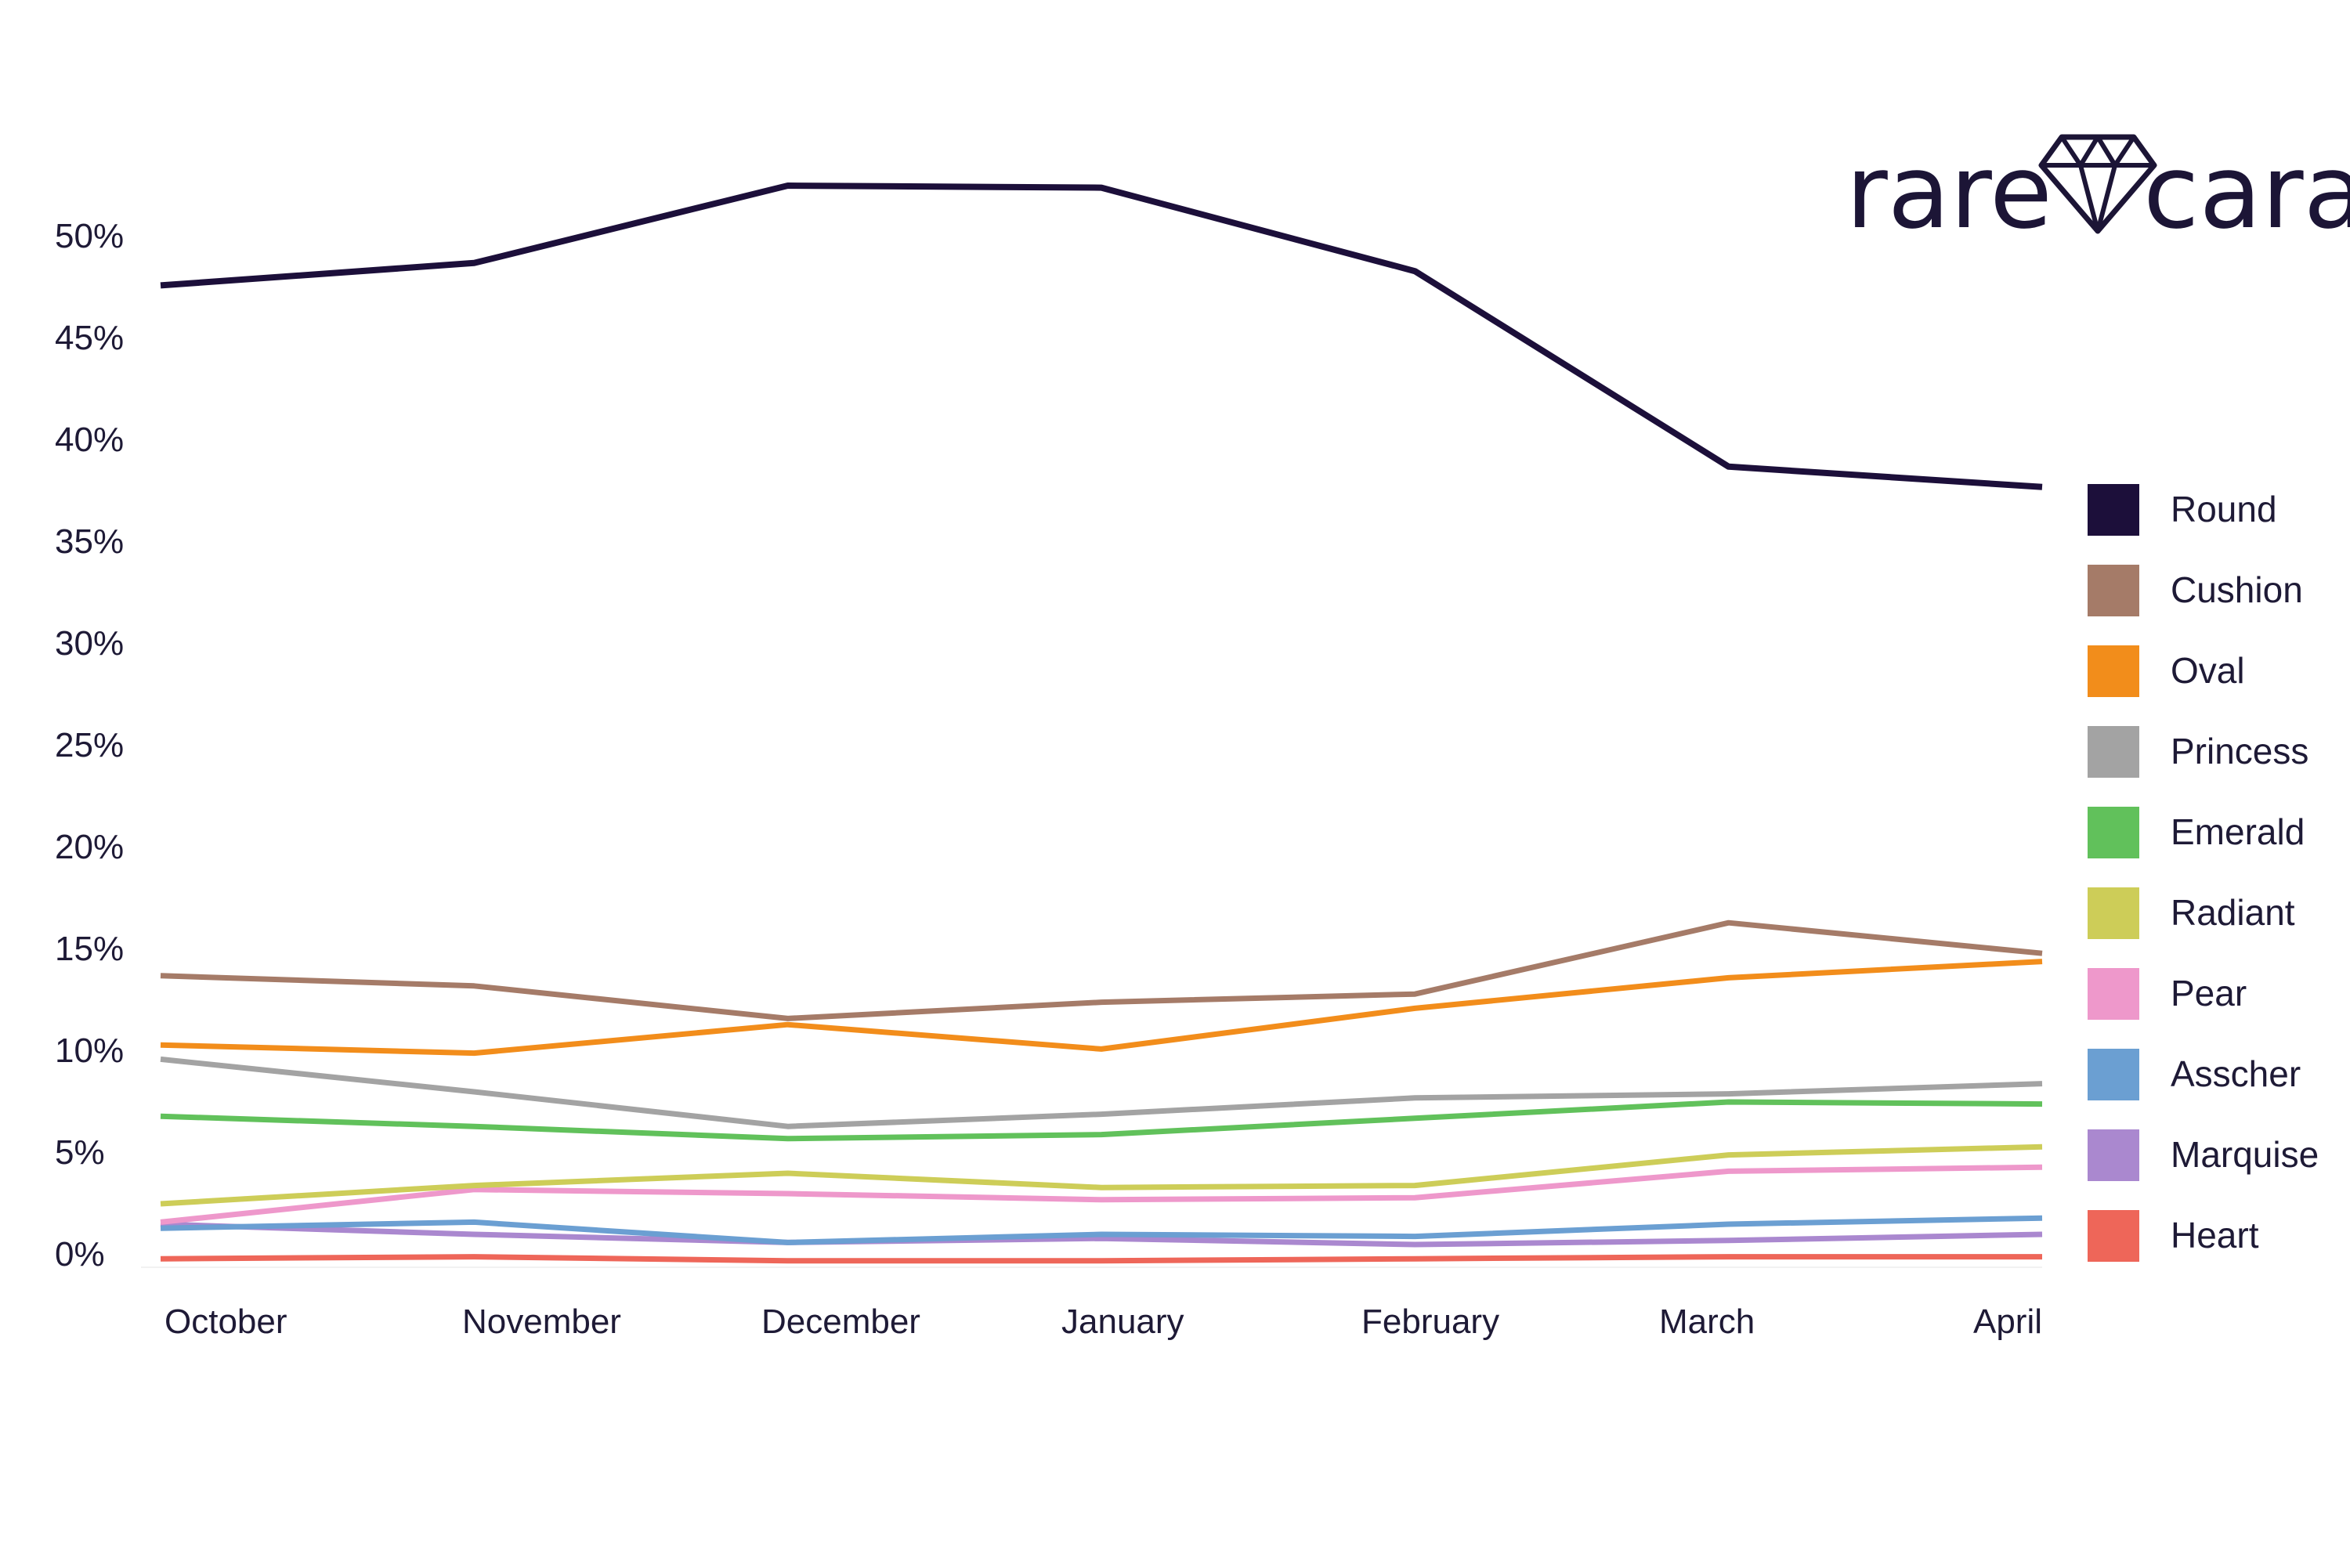 The image size is (2350, 1568). I want to click on legend-swatch-princess, so click(2113, 752).